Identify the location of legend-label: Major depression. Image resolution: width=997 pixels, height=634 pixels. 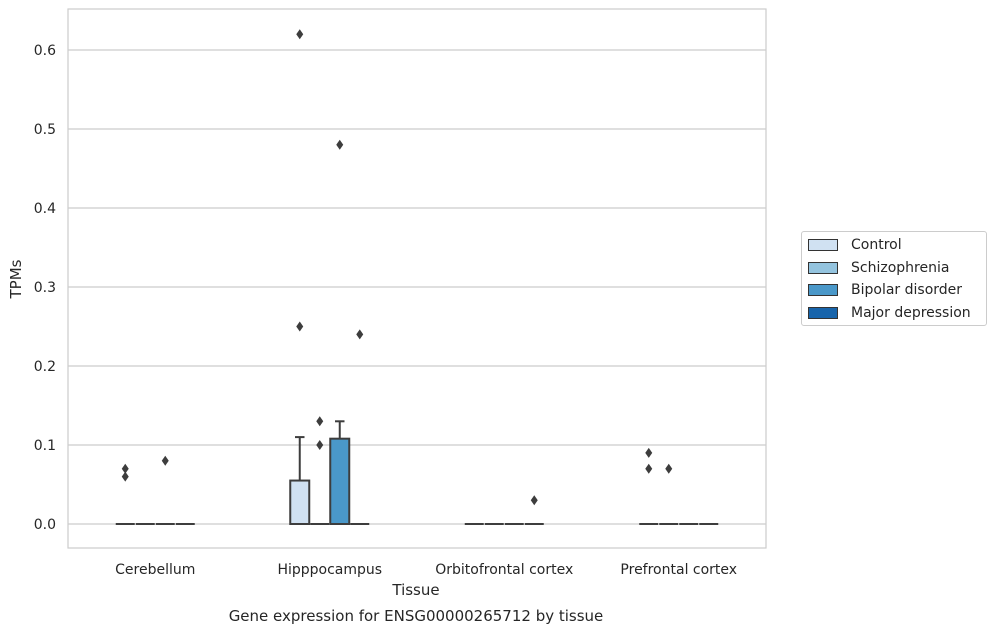
(911, 312).